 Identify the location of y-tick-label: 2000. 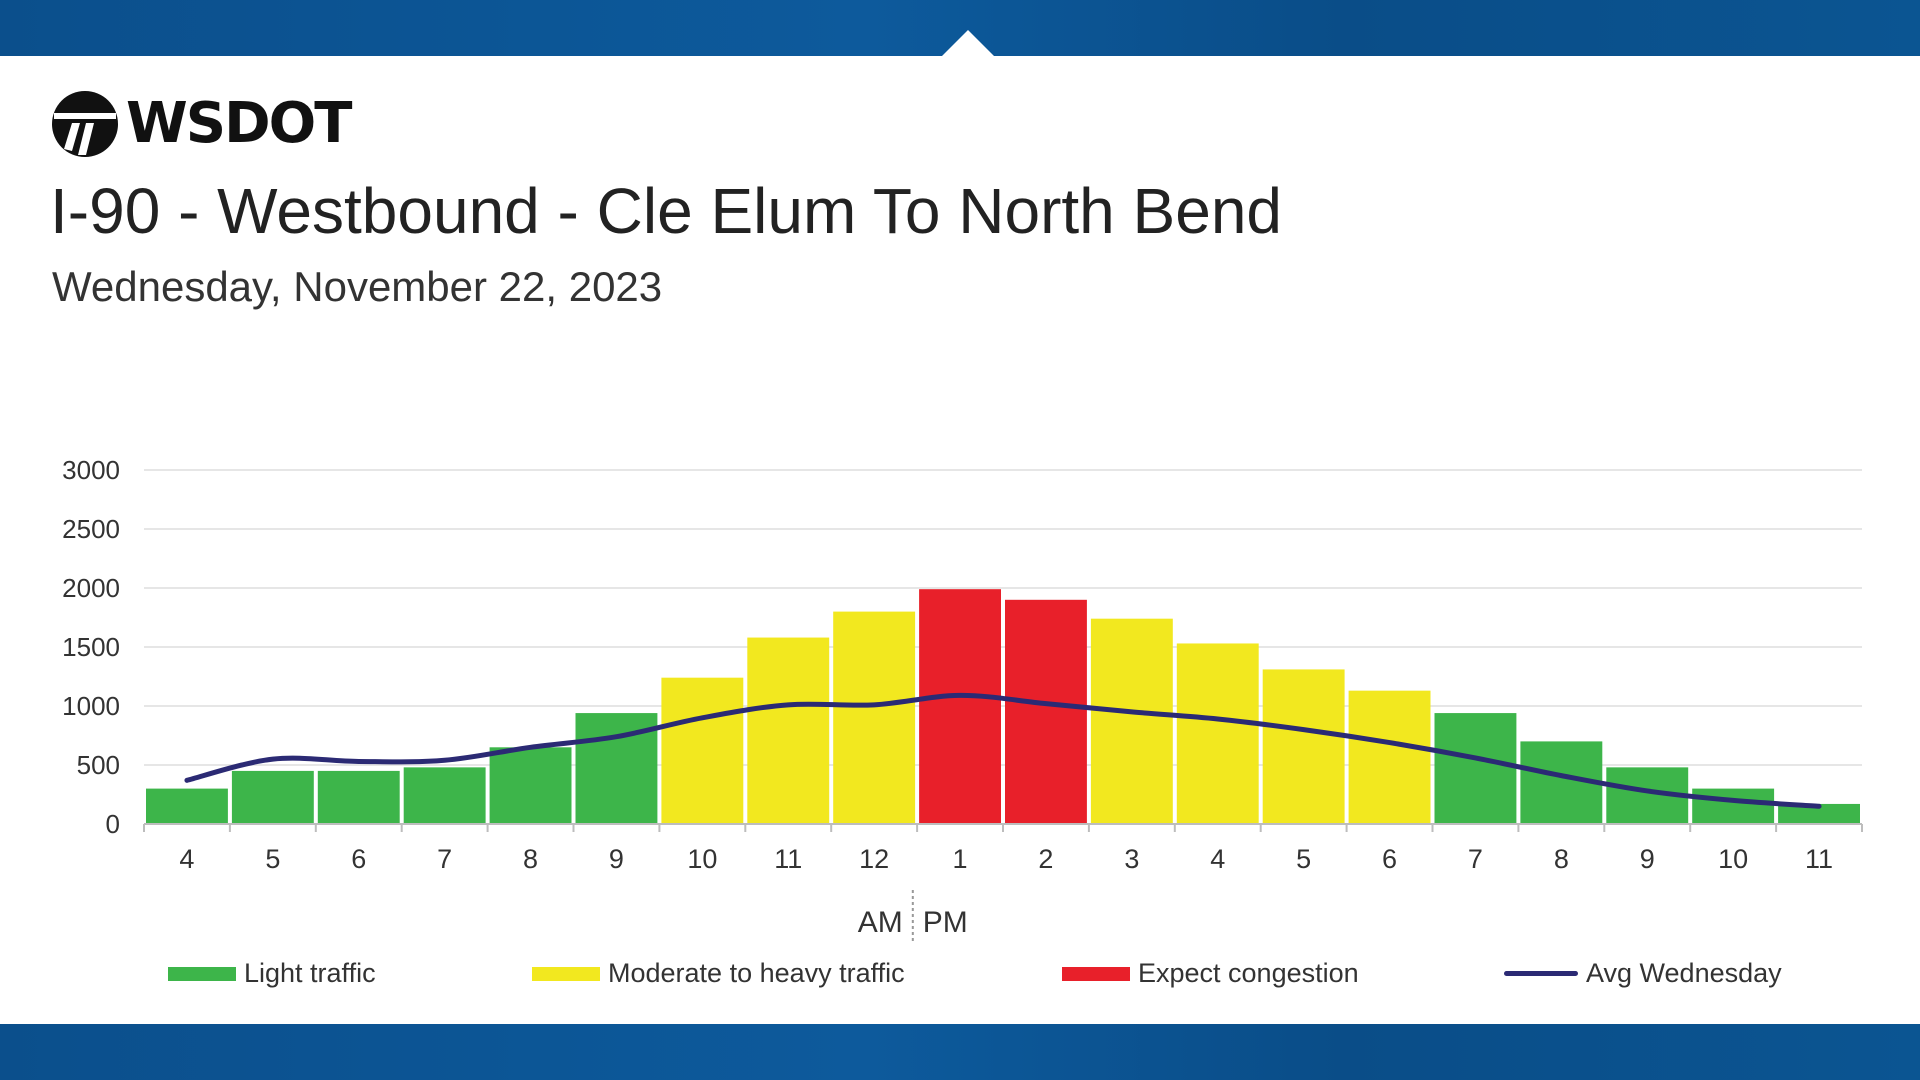
(91, 588).